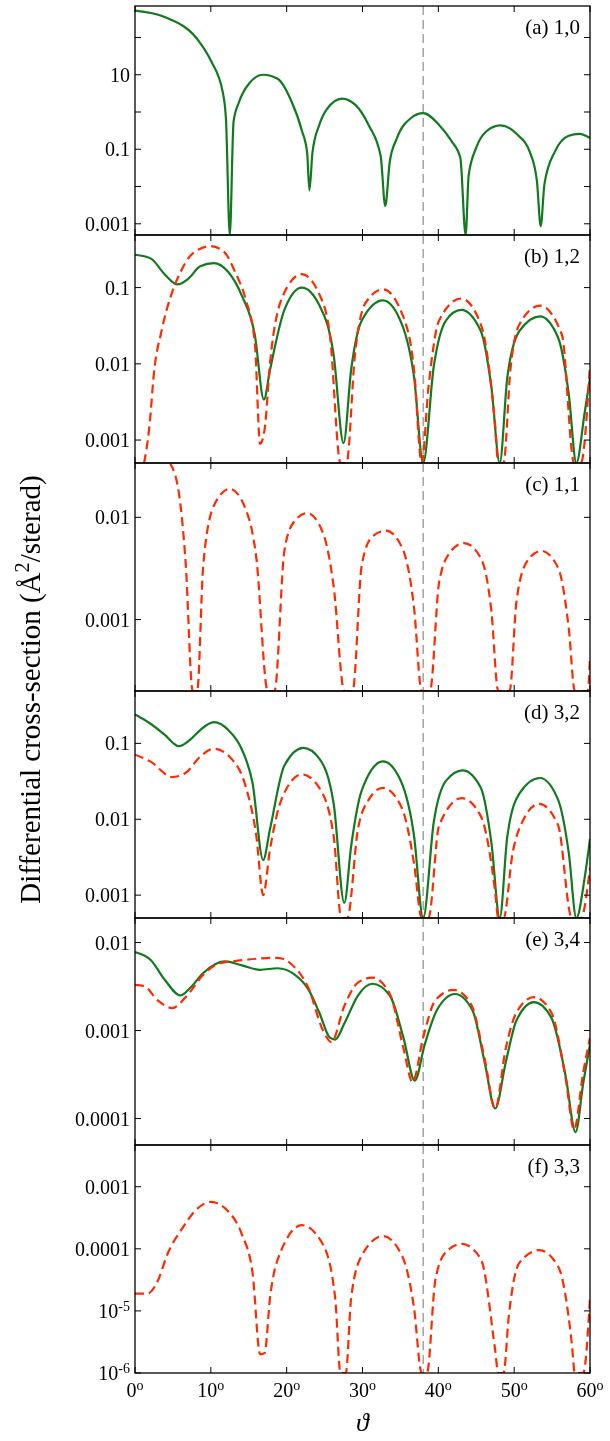 The width and height of the screenshot is (610, 1441). I want to click on x-tick-label: 10$^{o}$, so click(211, 1389).